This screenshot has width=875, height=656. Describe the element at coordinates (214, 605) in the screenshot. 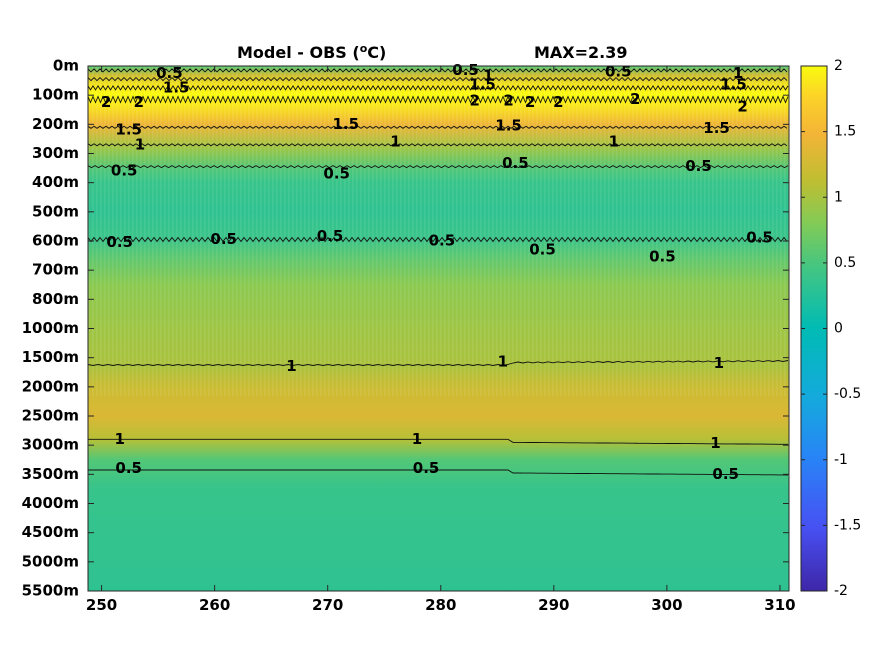

I see `x-tick-label: 260` at that location.